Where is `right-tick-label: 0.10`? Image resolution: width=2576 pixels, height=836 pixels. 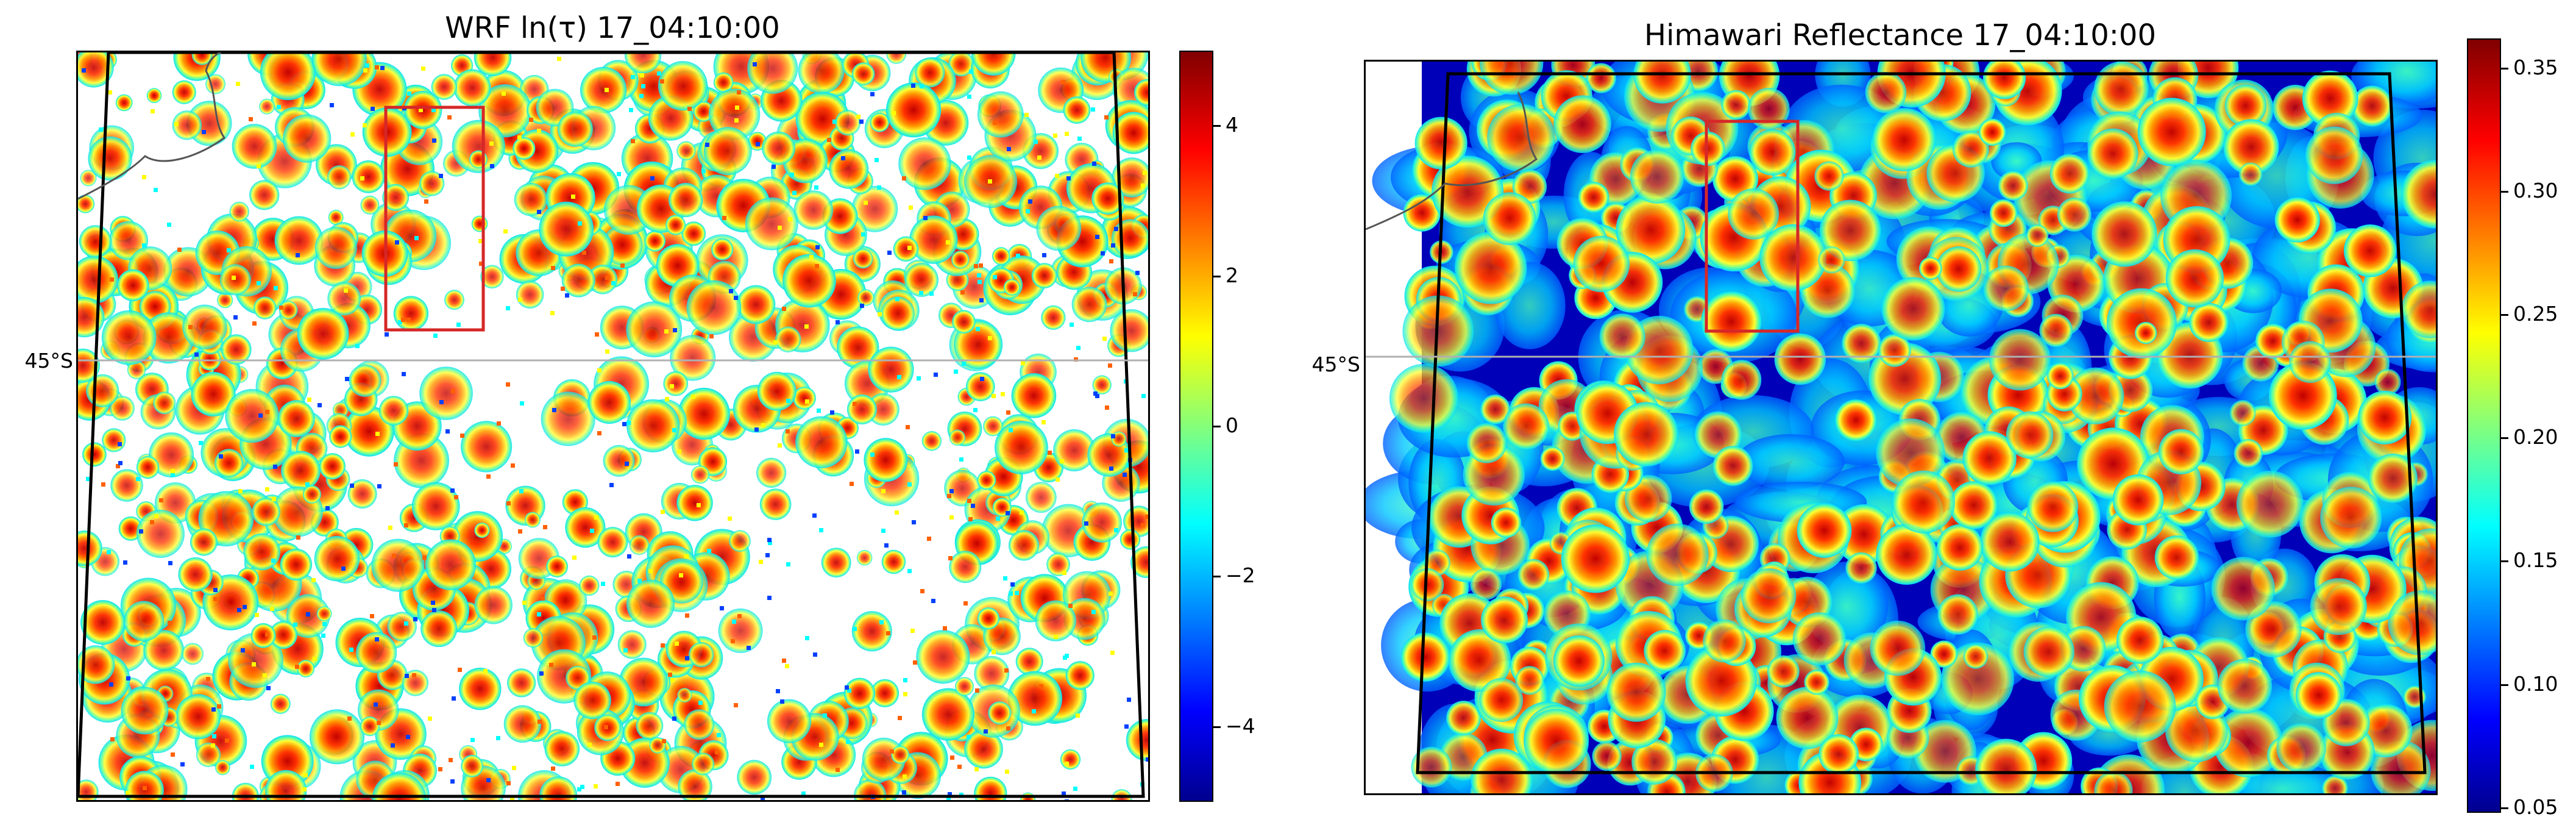 right-tick-label: 0.10 is located at coordinates (2536, 683).